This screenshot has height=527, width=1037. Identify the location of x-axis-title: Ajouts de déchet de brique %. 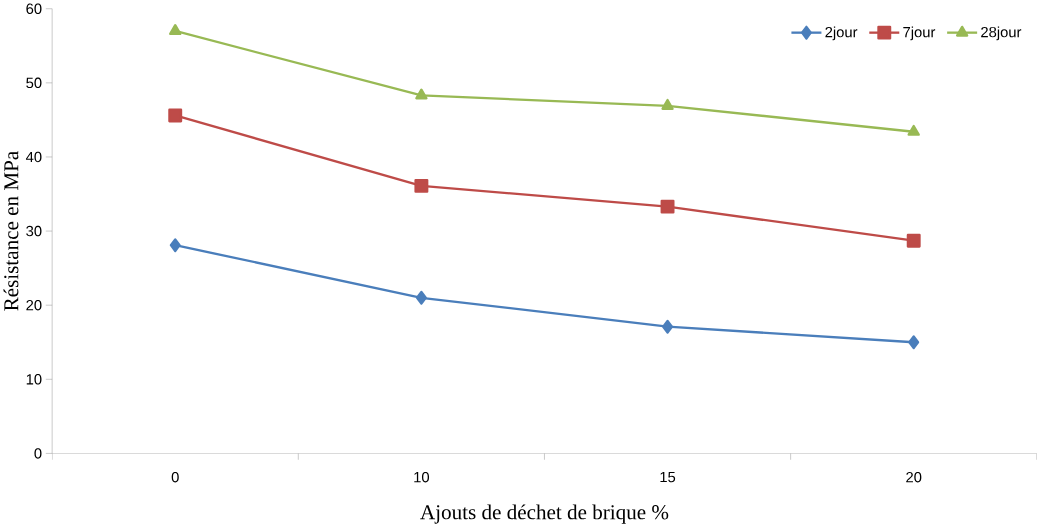
(544, 514).